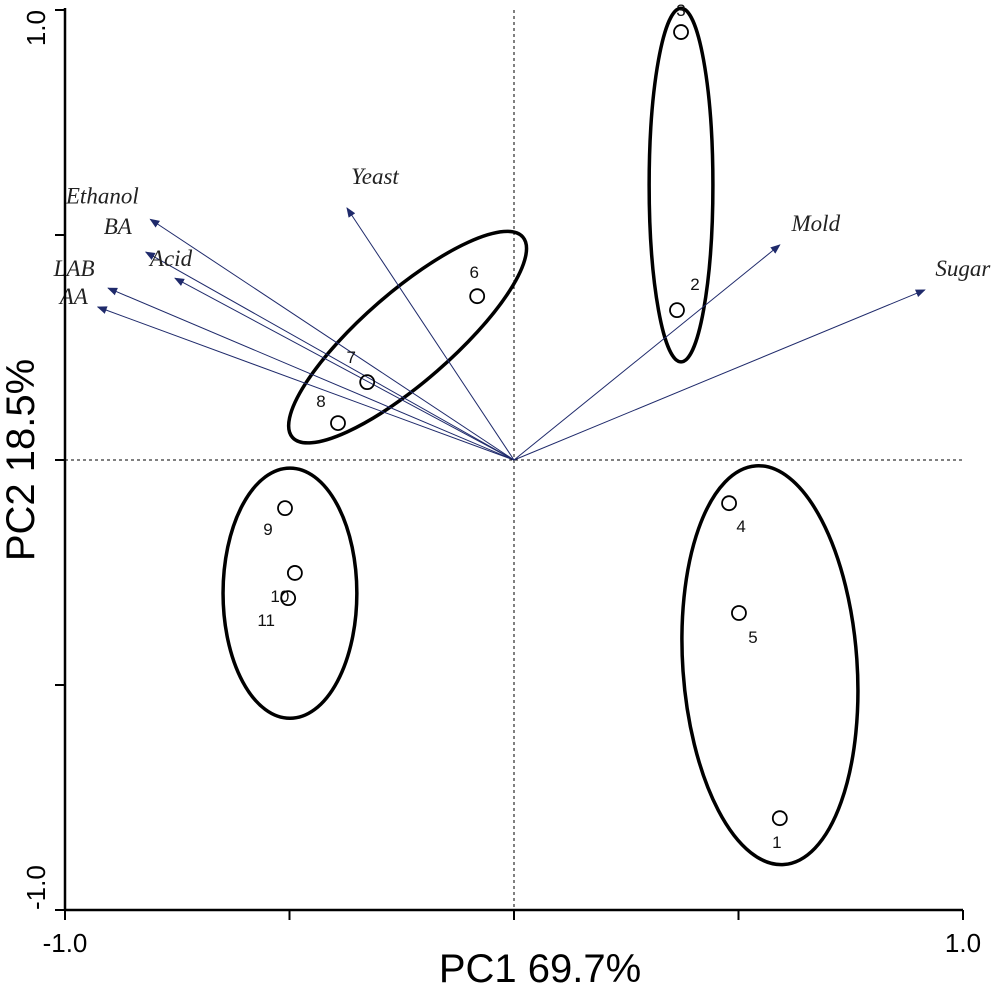 This screenshot has width=1000, height=988. Describe the element at coordinates (350, 357) in the screenshot. I see `score-label: 7` at that location.